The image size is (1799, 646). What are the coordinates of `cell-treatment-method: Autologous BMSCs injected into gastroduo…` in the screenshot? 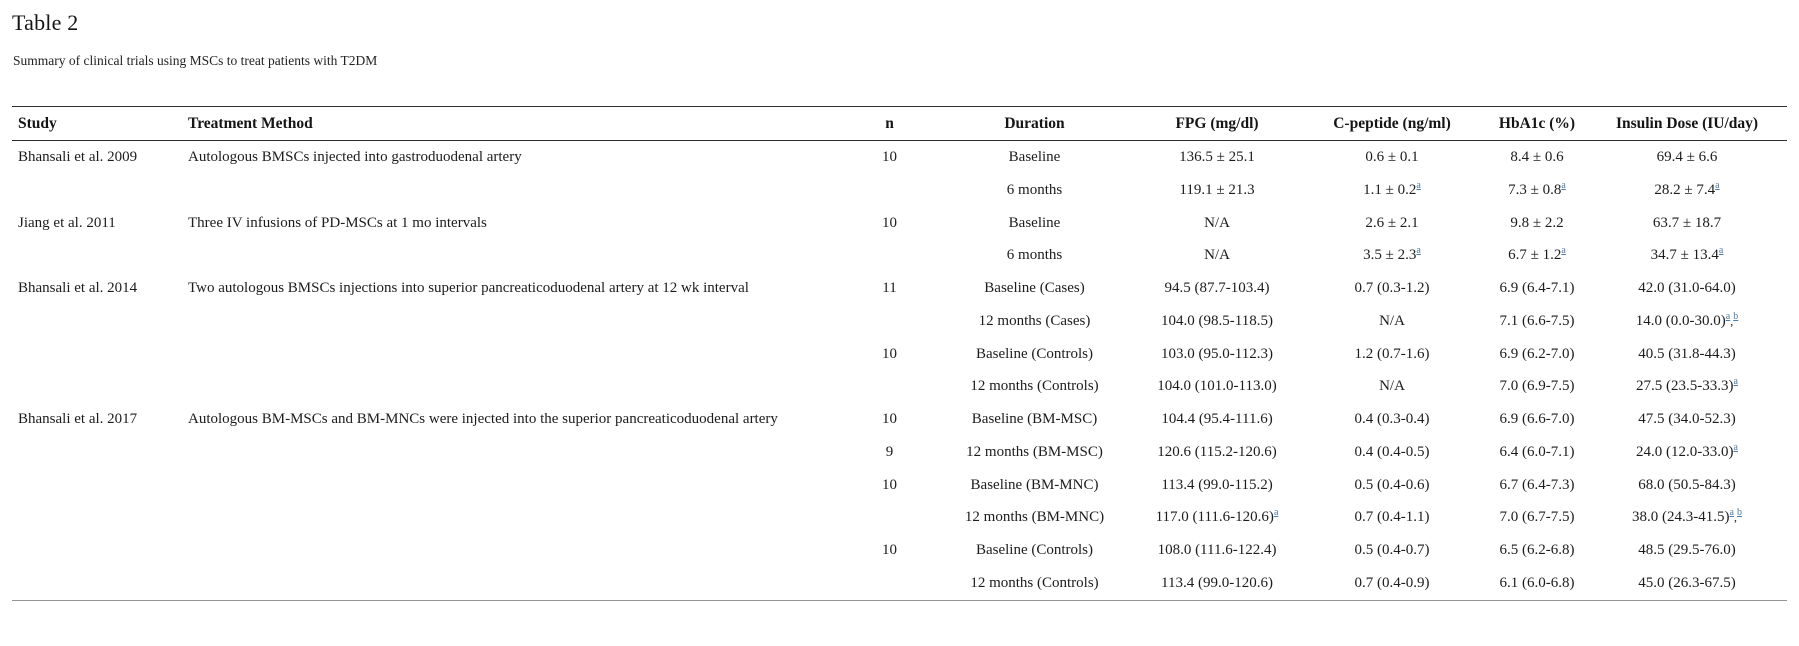 It's located at (355, 157).